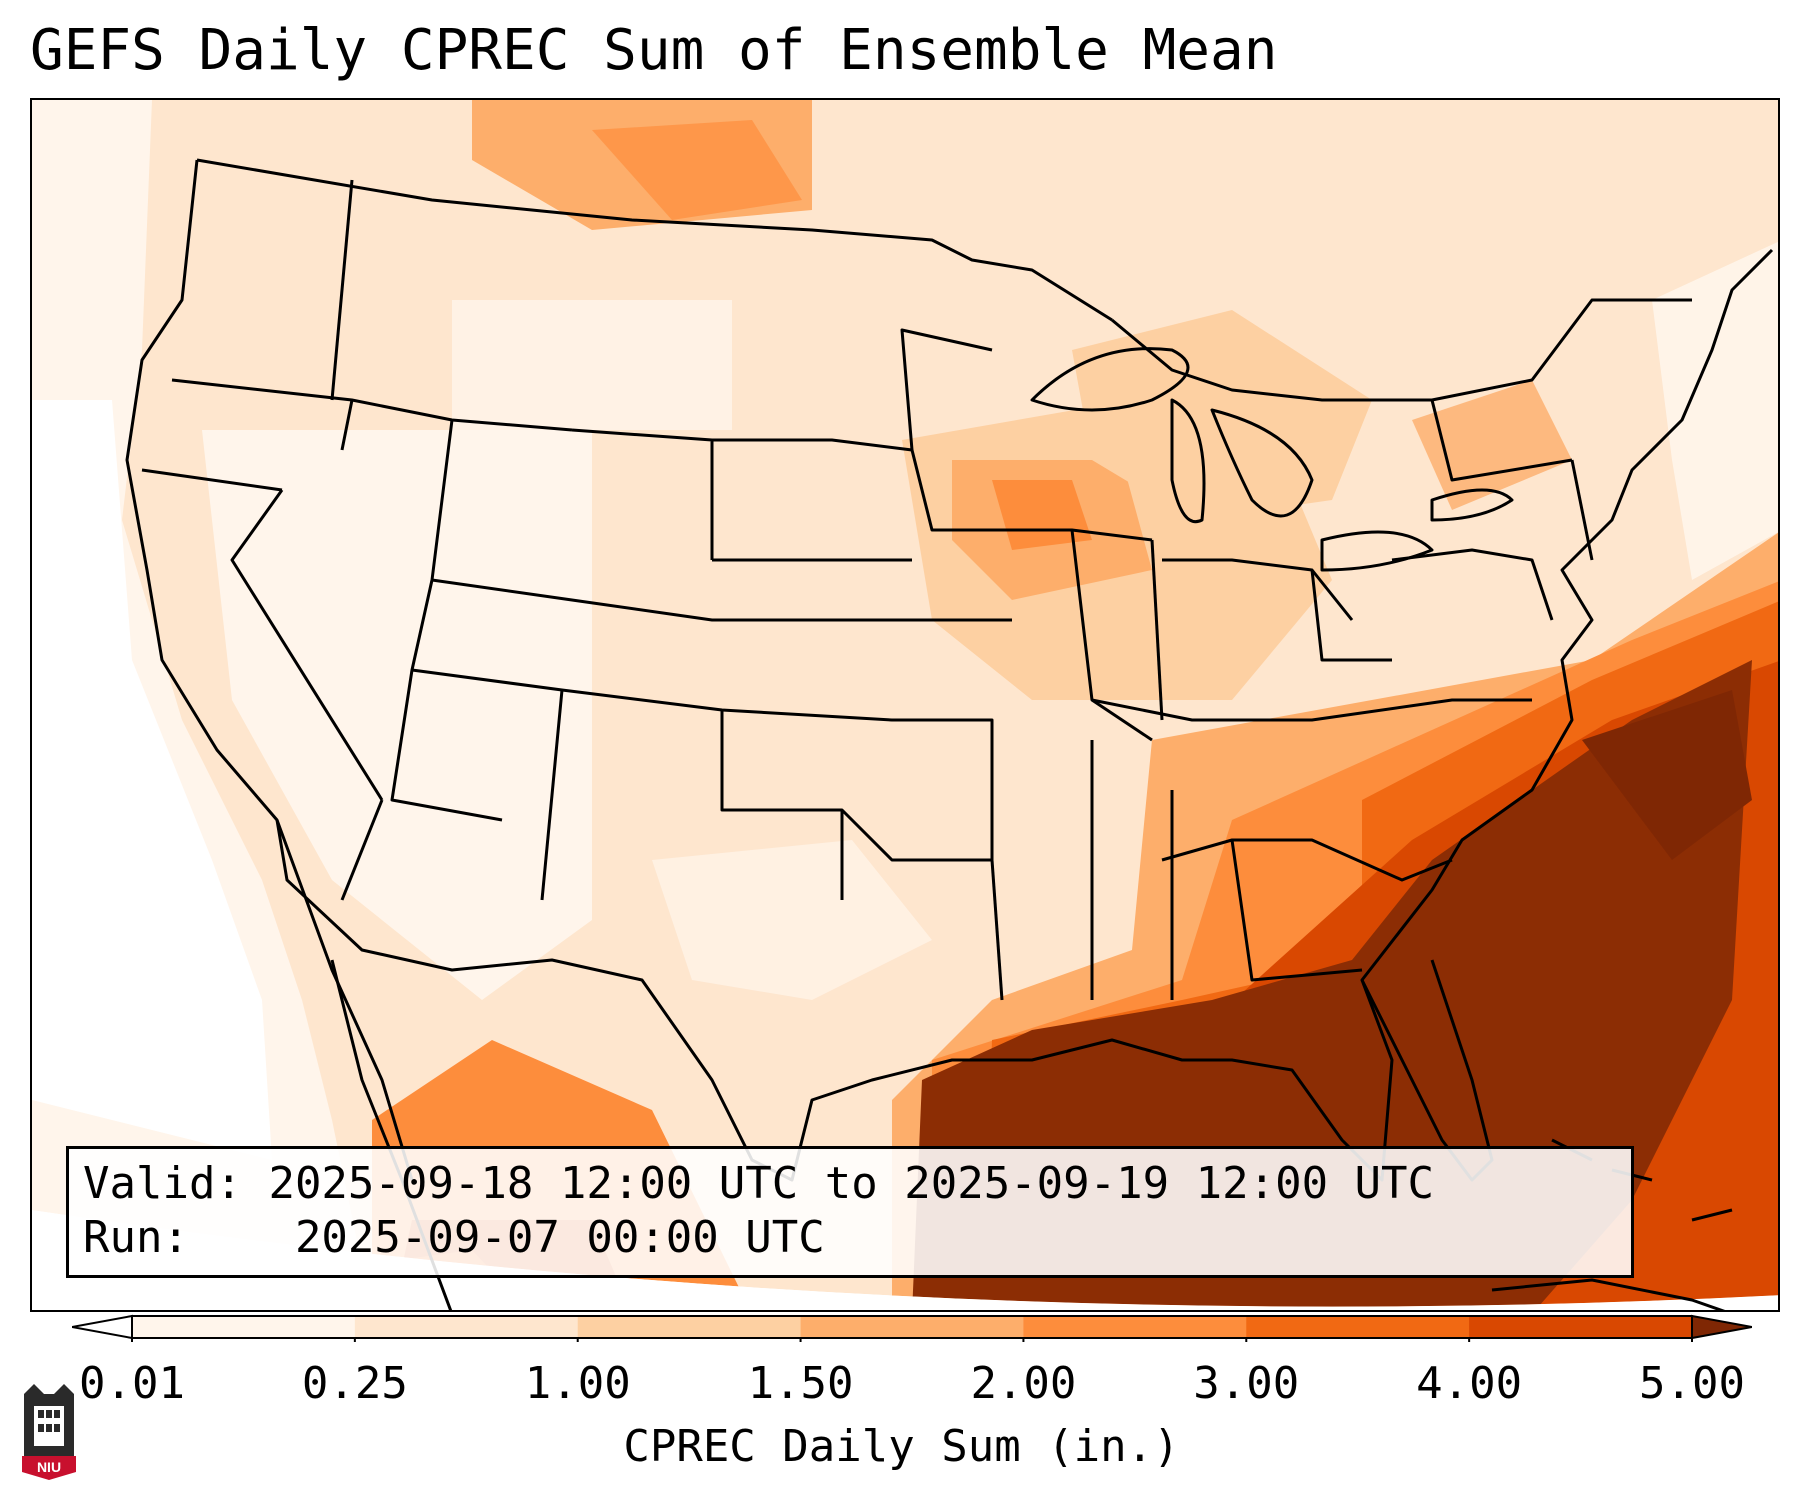 The image size is (1803, 1500). I want to click on valid-label: Valid:, so click(162, 1183).